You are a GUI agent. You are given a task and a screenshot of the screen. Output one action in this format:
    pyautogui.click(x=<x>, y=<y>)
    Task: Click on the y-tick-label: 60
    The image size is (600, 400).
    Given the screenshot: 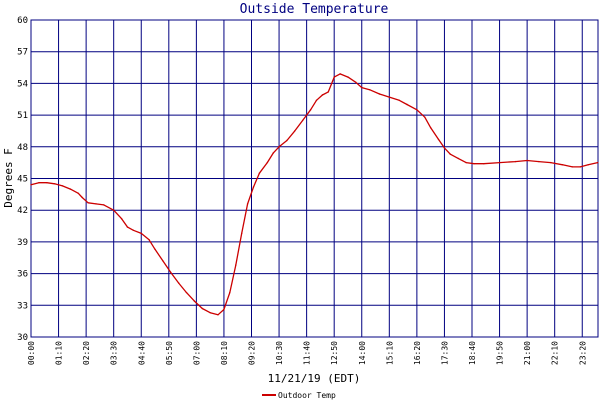 What is the action you would take?
    pyautogui.click(x=22, y=21)
    